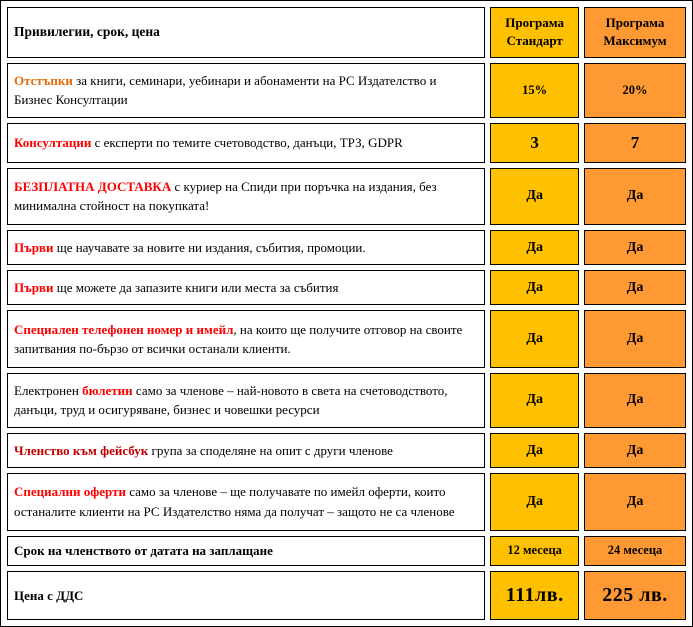  Describe the element at coordinates (93, 186) in the screenshot. I see `row-label-highlight: БЕЗПЛАТНА ДОСТАВКА` at that location.